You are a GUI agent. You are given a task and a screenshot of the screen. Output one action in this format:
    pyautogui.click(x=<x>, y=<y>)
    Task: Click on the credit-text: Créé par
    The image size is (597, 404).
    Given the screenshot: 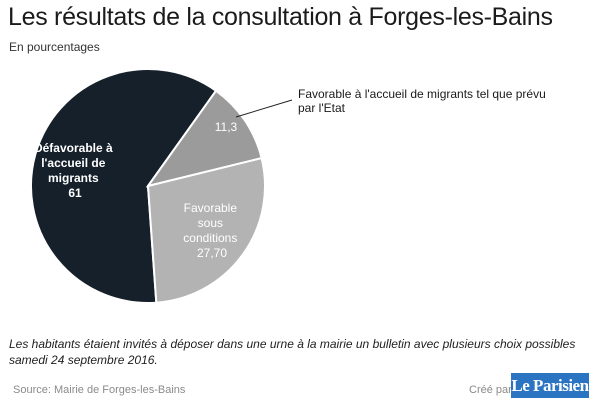 What is the action you would take?
    pyautogui.click(x=490, y=390)
    